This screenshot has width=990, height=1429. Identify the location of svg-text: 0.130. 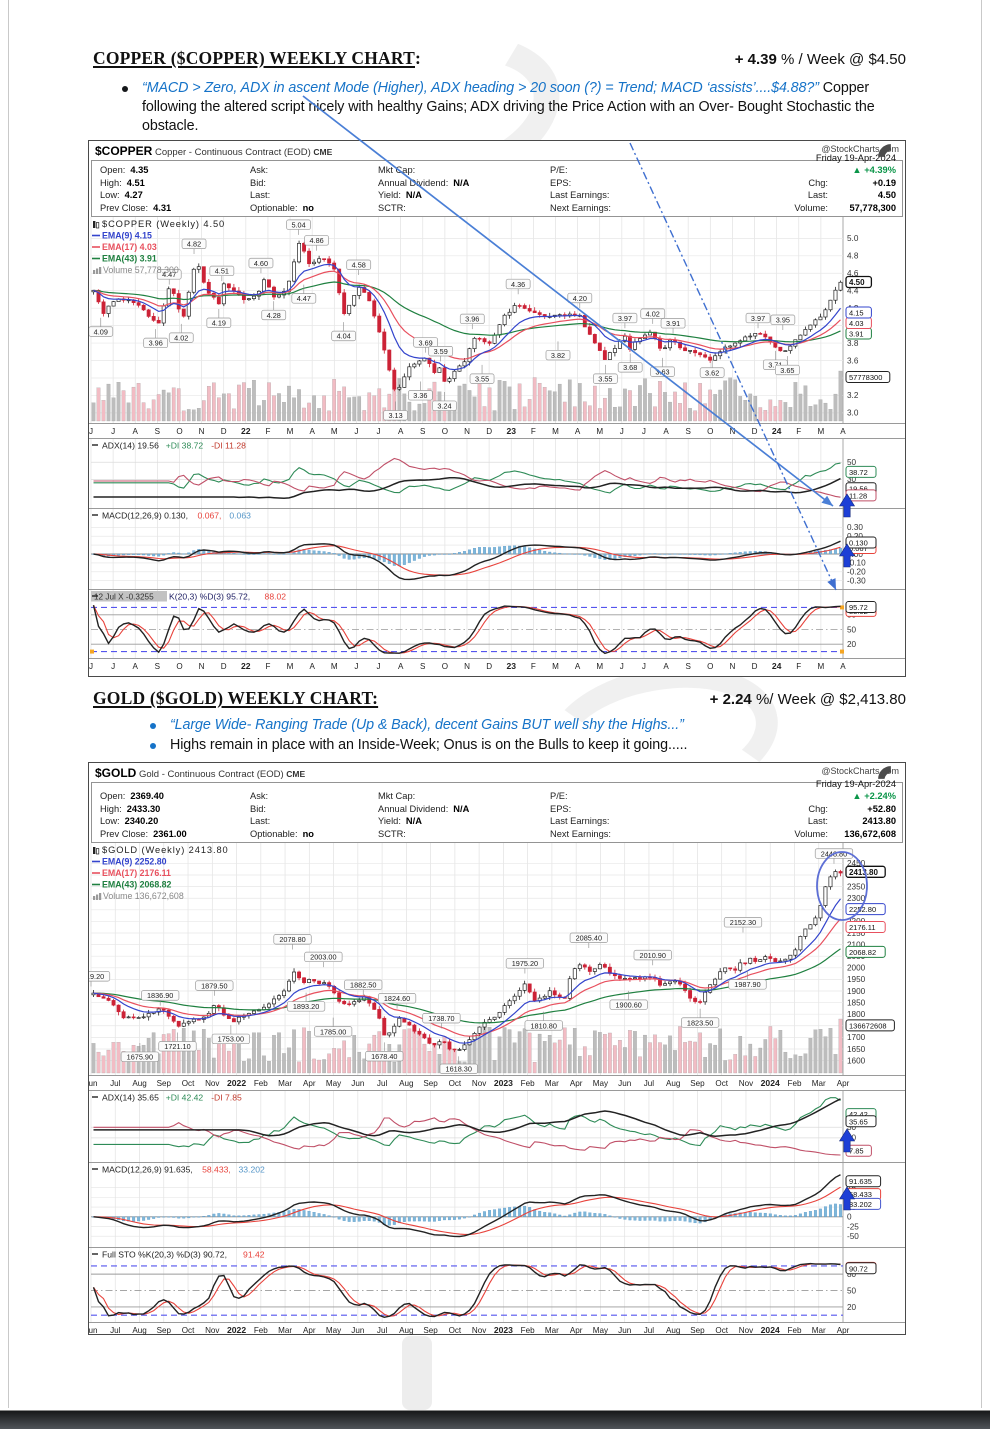
(858, 542).